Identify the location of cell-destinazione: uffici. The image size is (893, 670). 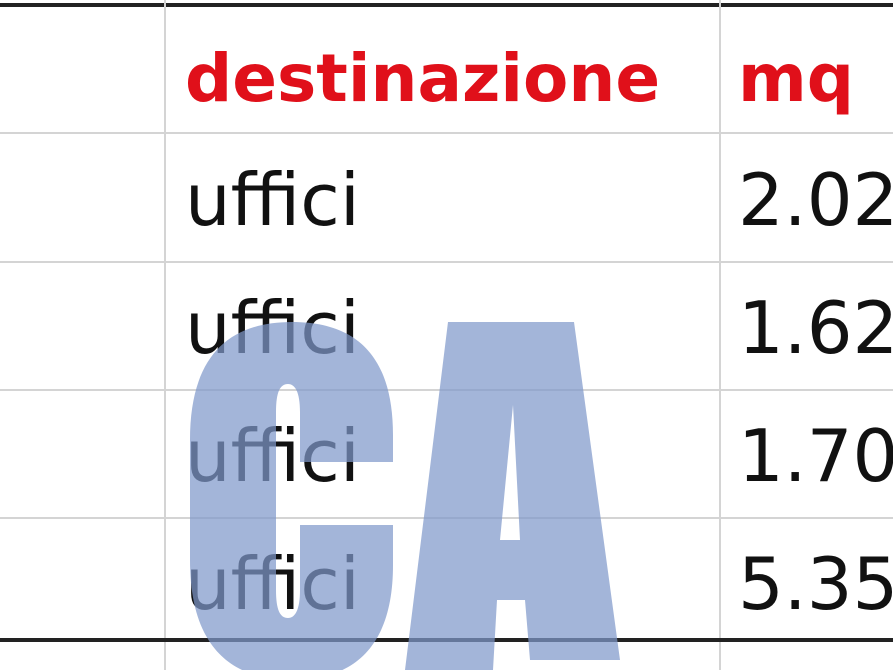
(272, 200).